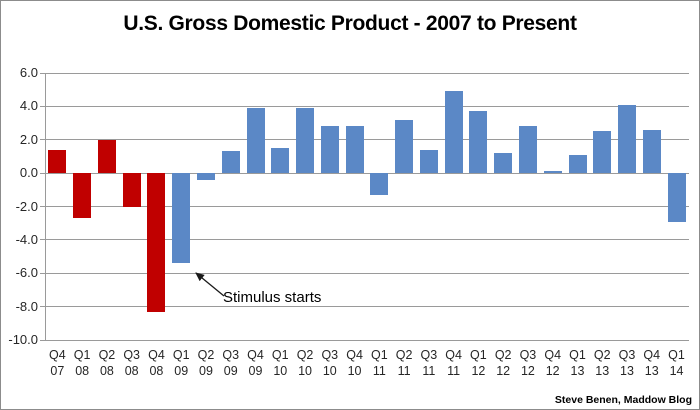 This screenshot has width=700, height=410. I want to click on gridline-6.0, so click(367, 73).